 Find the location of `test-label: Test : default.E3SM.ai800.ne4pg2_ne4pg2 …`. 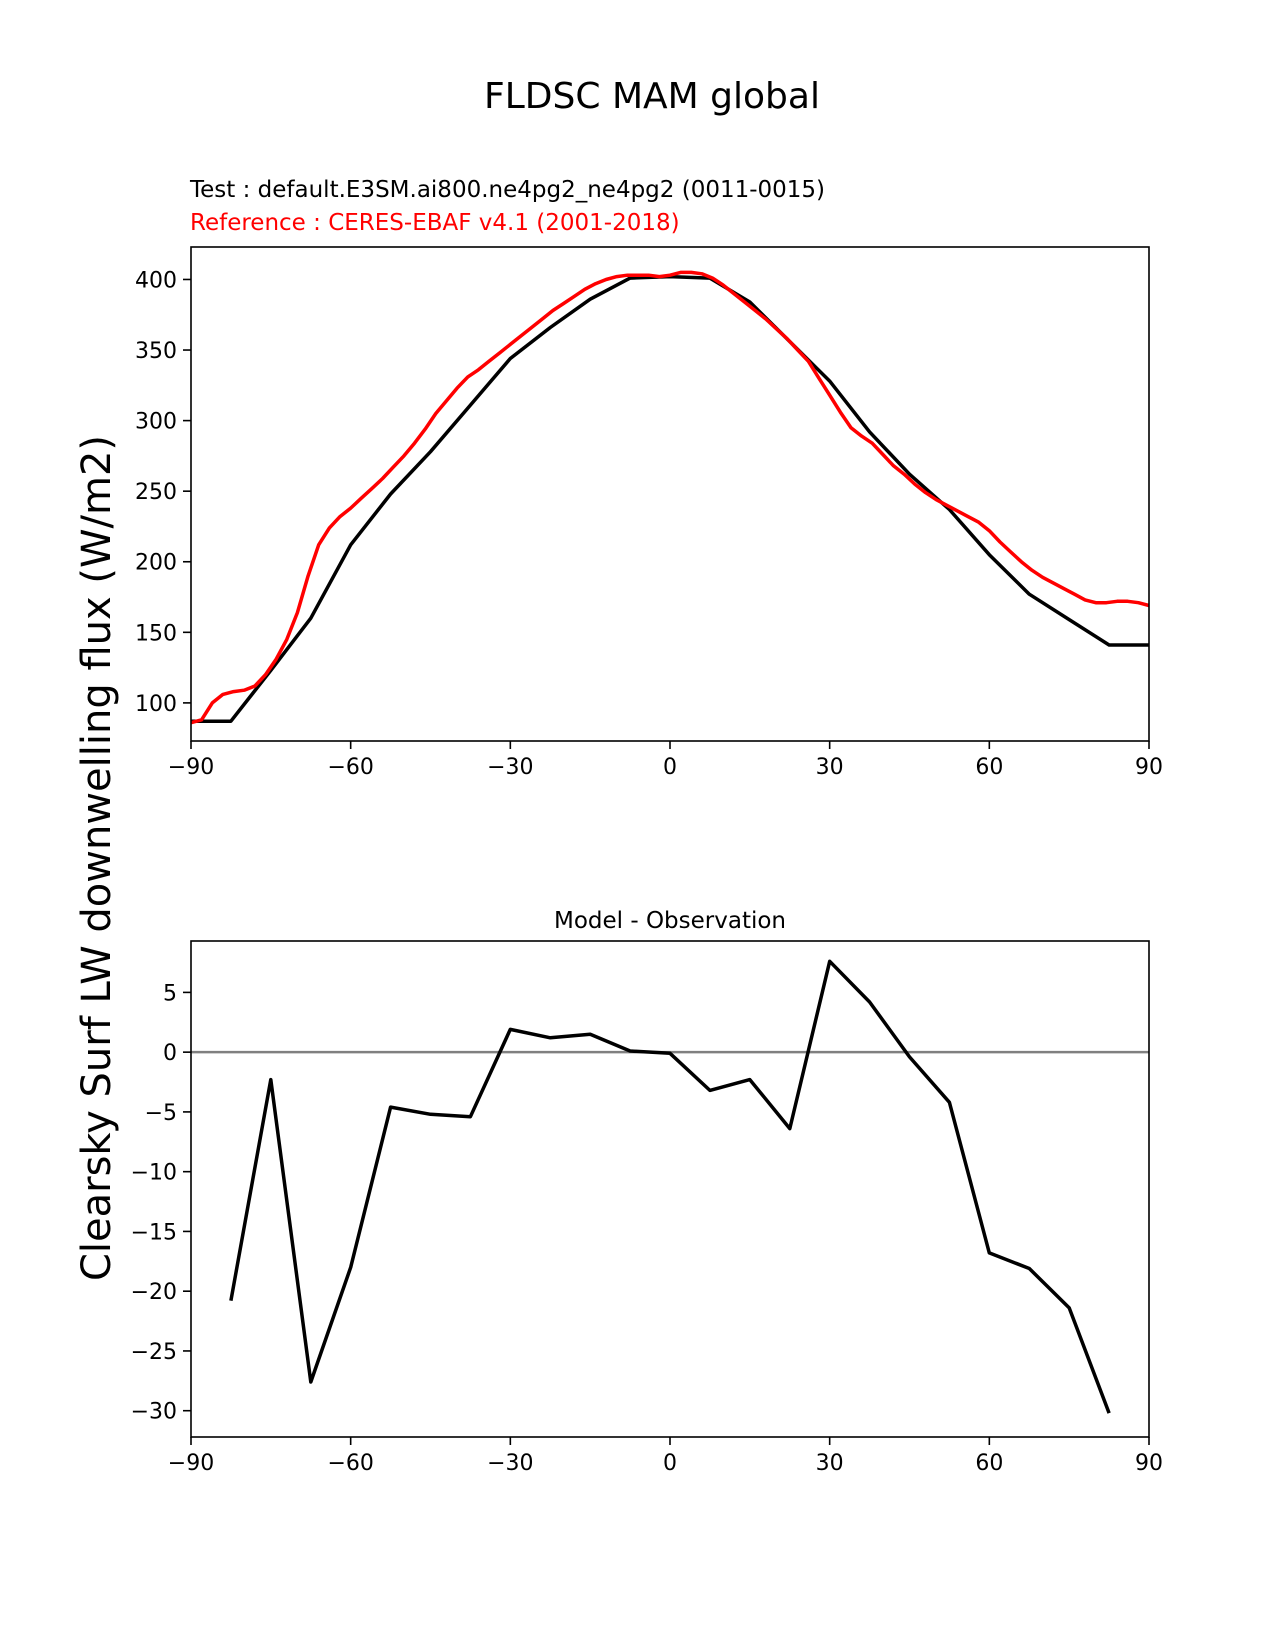

test-label: Test : default.E3SM.ai800.ne4pg2_ne4pg2 … is located at coordinates (507, 190).